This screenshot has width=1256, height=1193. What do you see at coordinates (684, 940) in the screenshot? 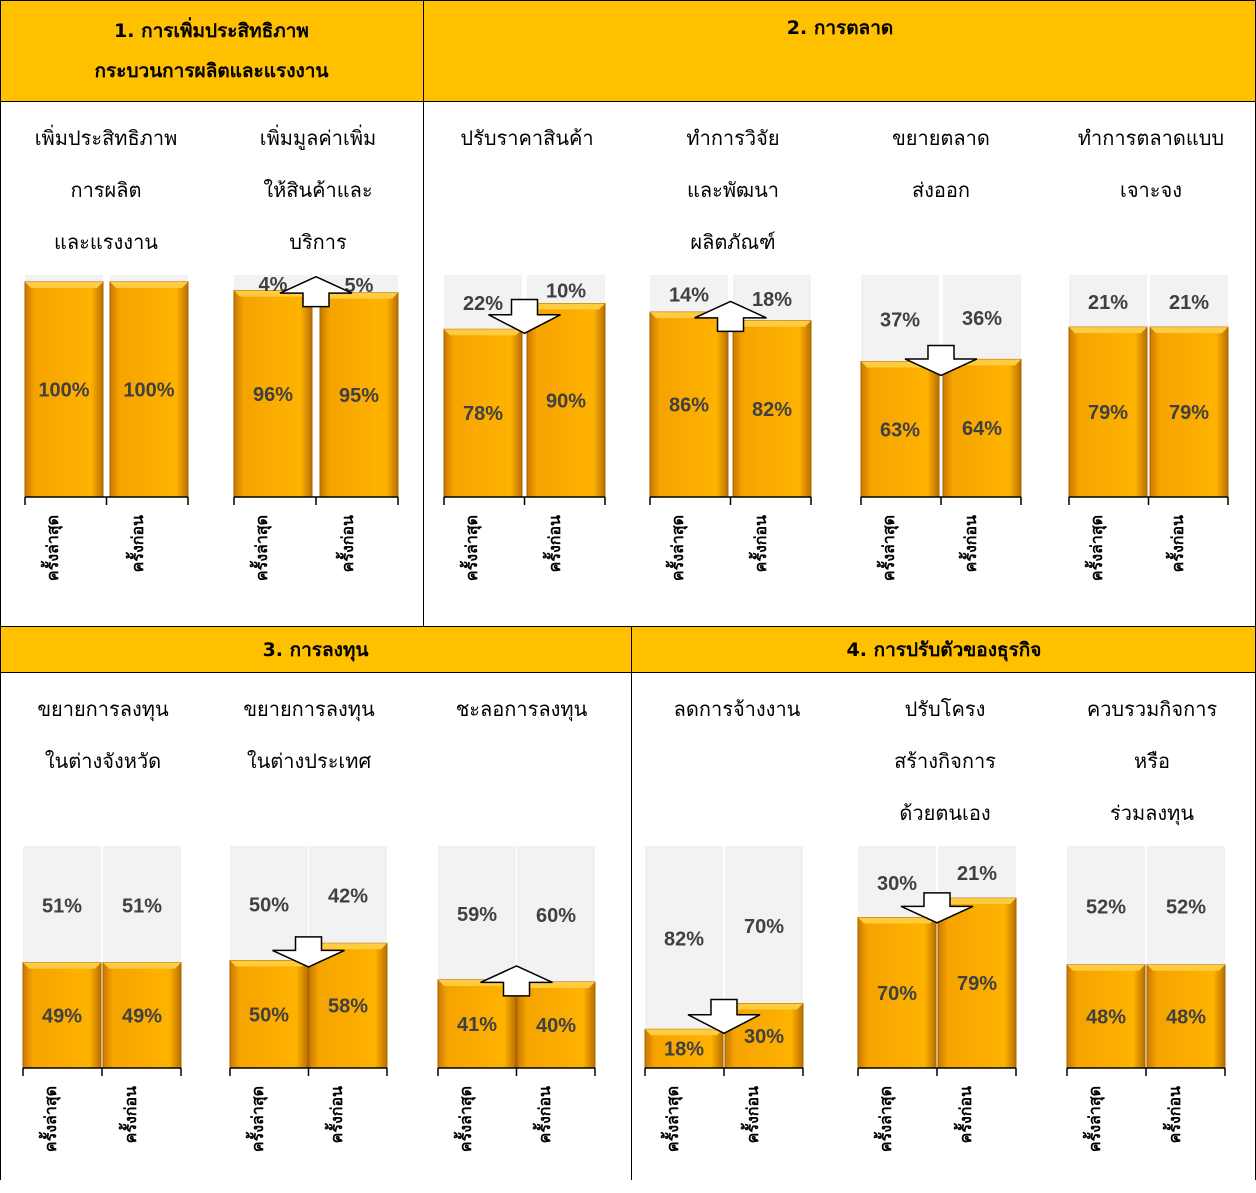
I see `remainder-label: 82%` at bounding box center [684, 940].